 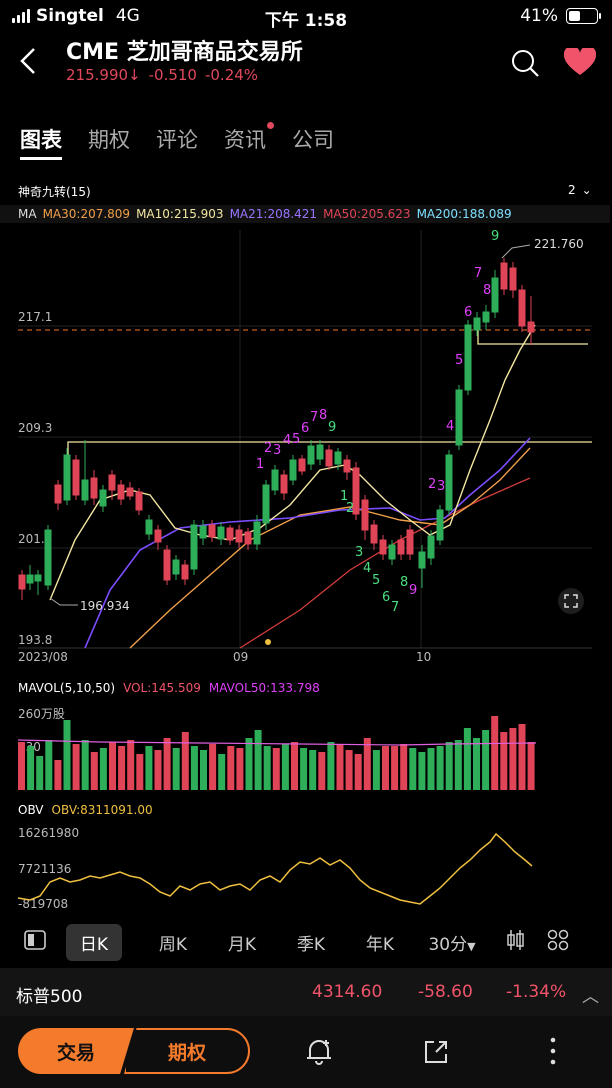 What do you see at coordinates (86, 214) in the screenshot?
I see `ma30-value: MA30:207.809` at bounding box center [86, 214].